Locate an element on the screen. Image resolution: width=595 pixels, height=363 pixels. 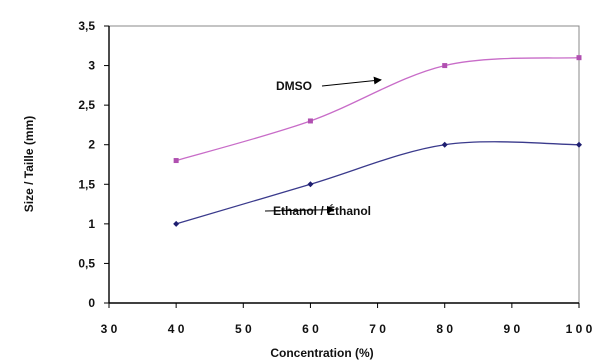
y-tick-label: 1 is located at coordinates (91, 224).